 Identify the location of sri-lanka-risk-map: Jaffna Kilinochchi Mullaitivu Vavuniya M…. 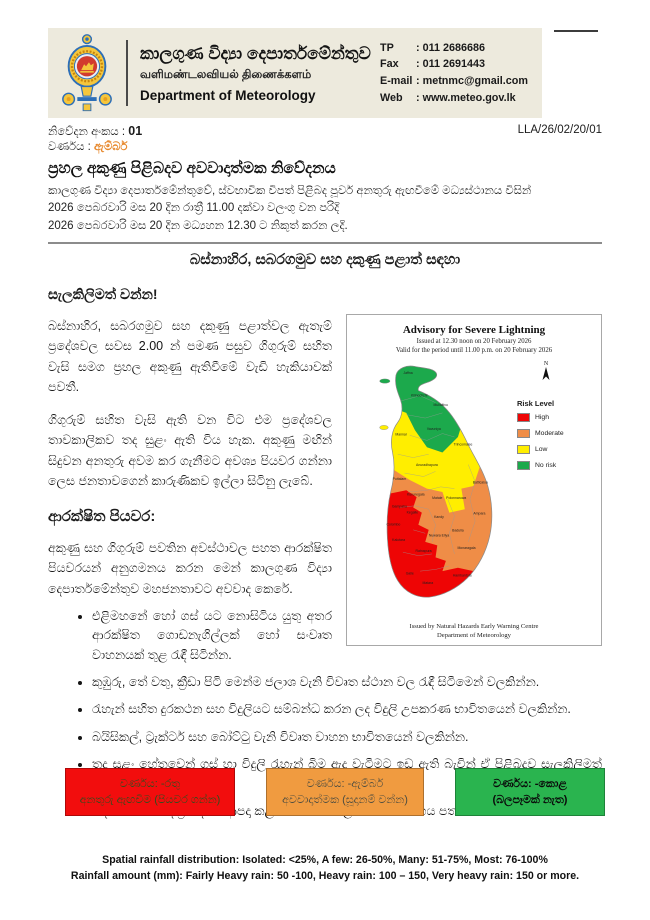
(436, 481).